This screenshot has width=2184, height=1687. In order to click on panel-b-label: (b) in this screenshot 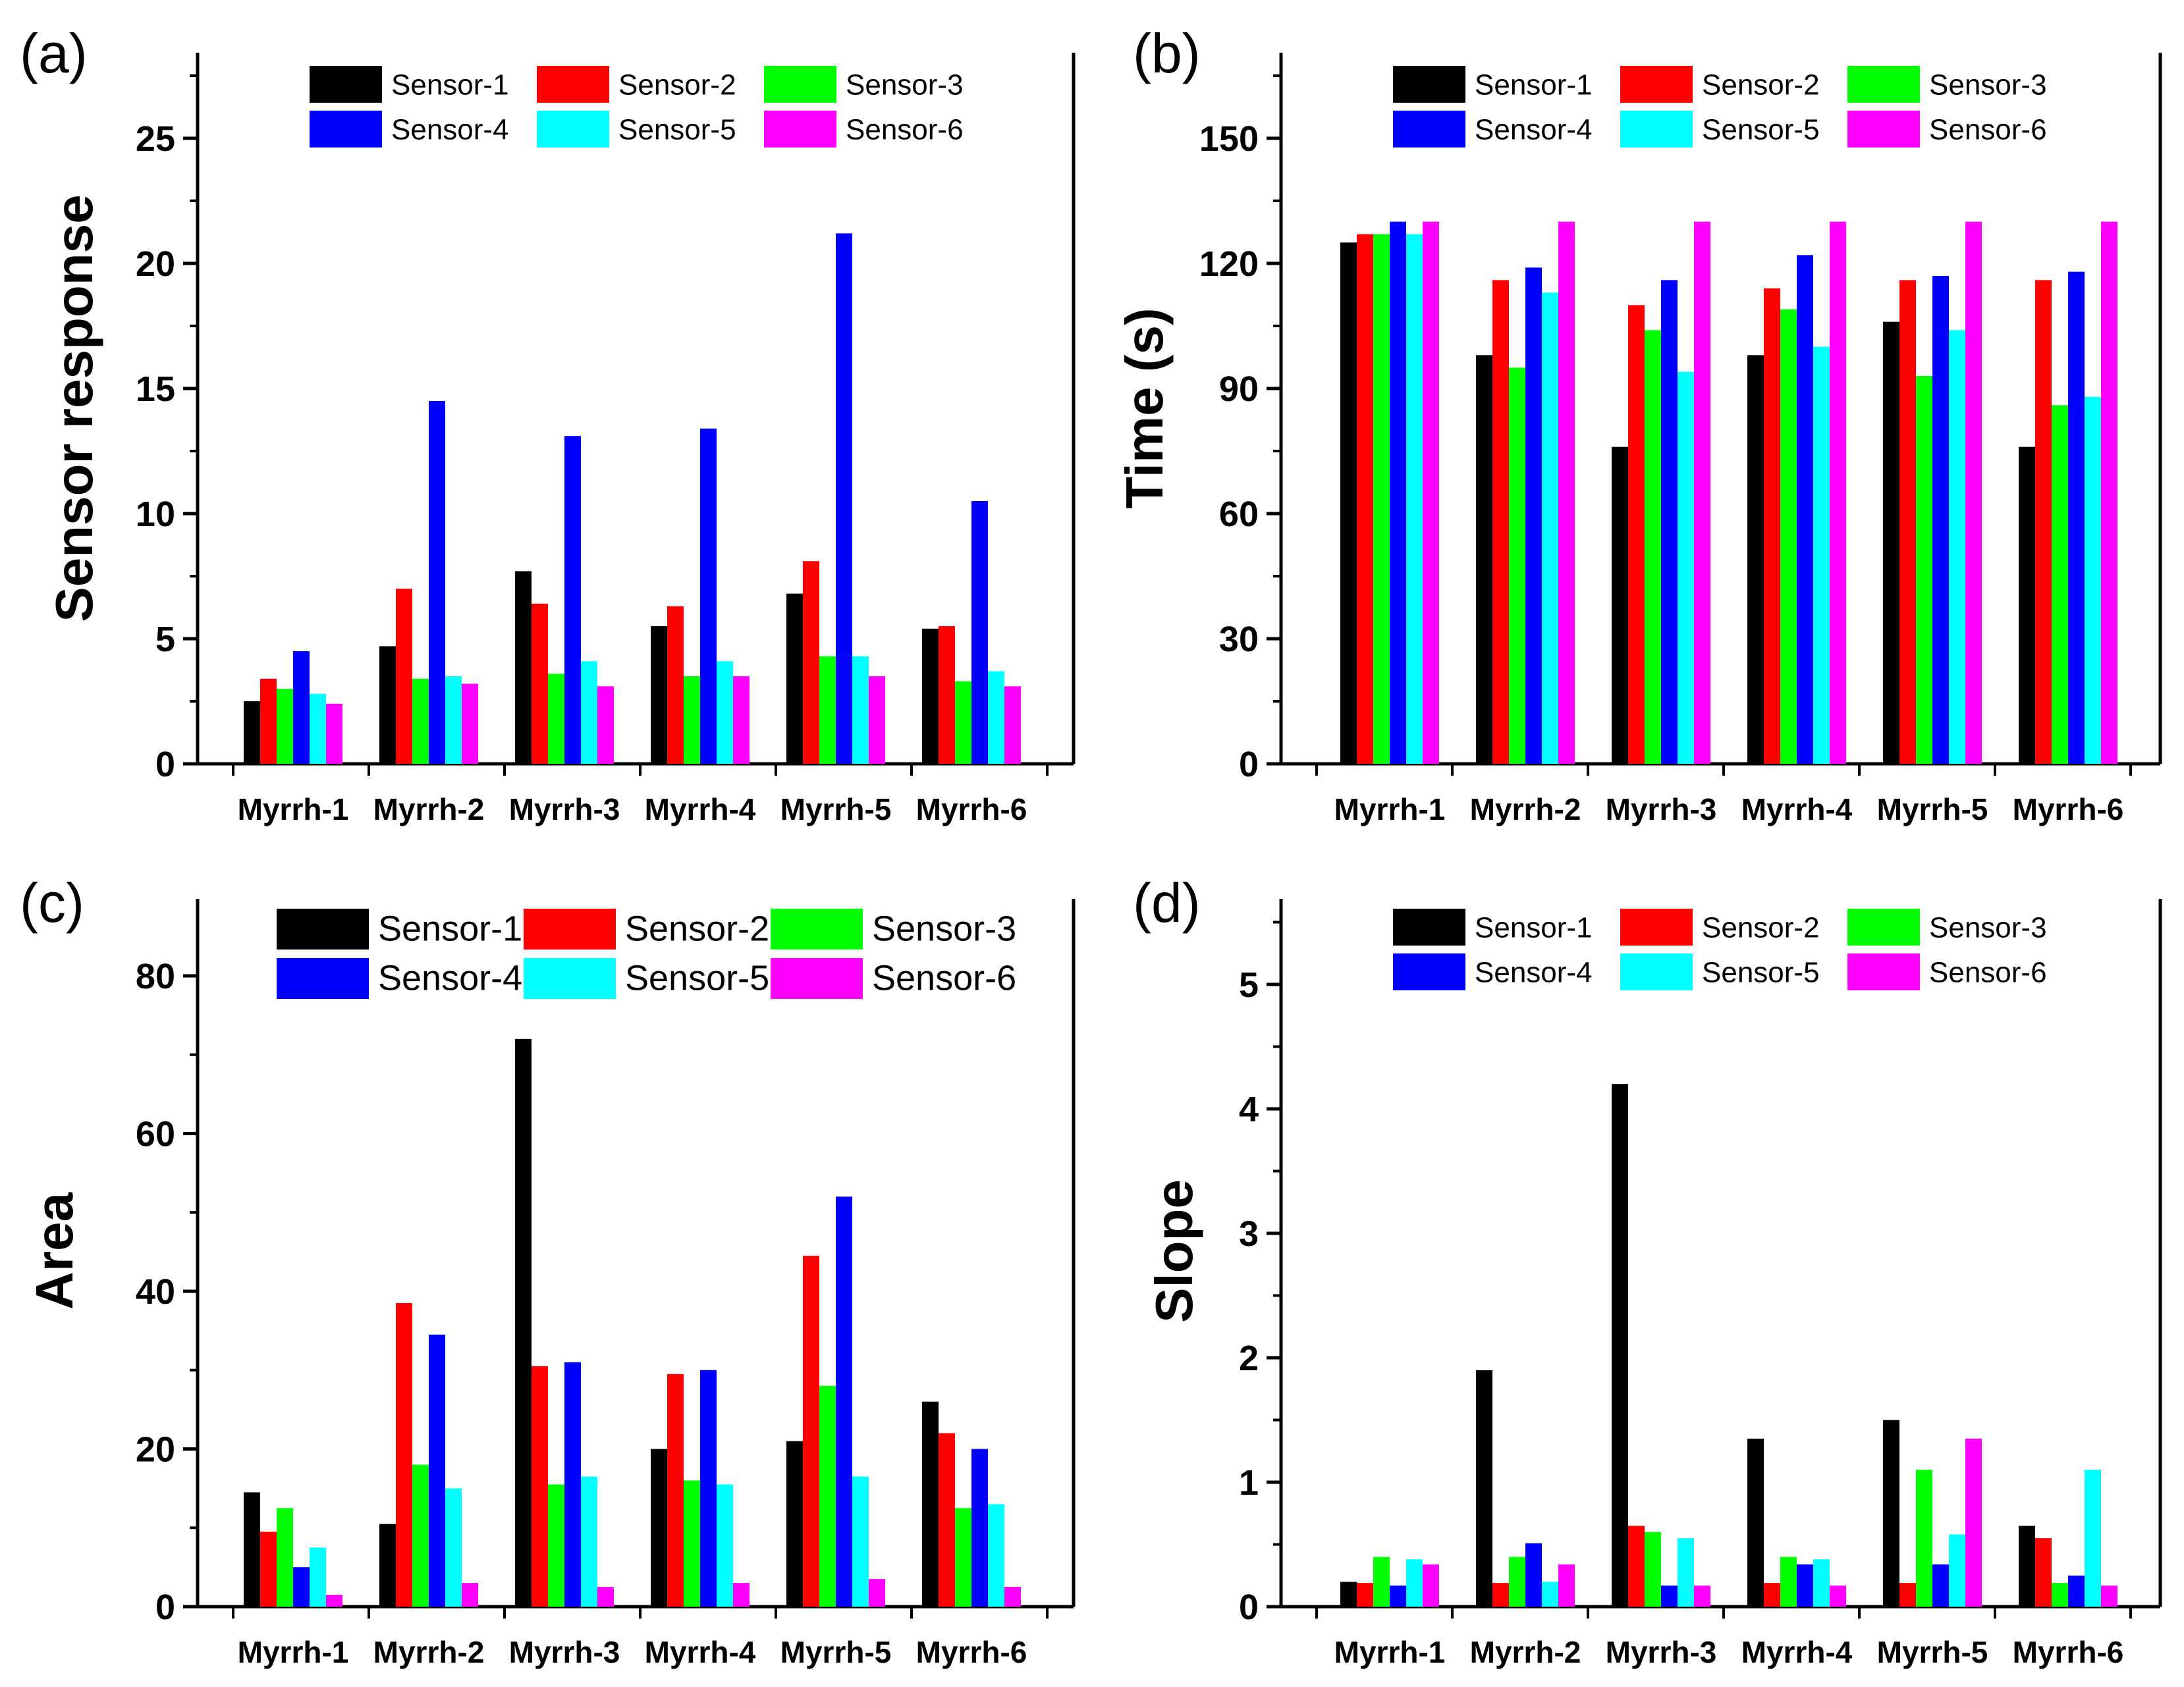, I will do `click(1167, 53)`.